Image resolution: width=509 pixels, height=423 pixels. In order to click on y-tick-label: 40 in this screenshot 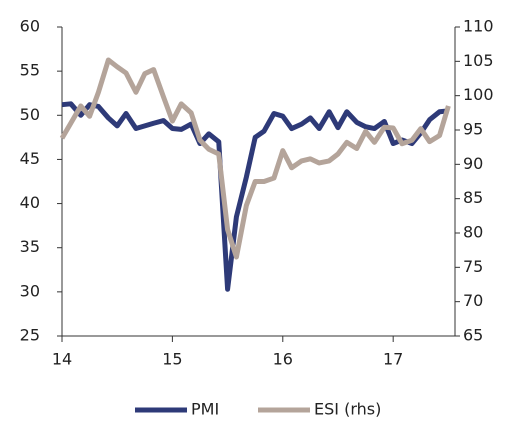, I will do `click(30, 202)`.